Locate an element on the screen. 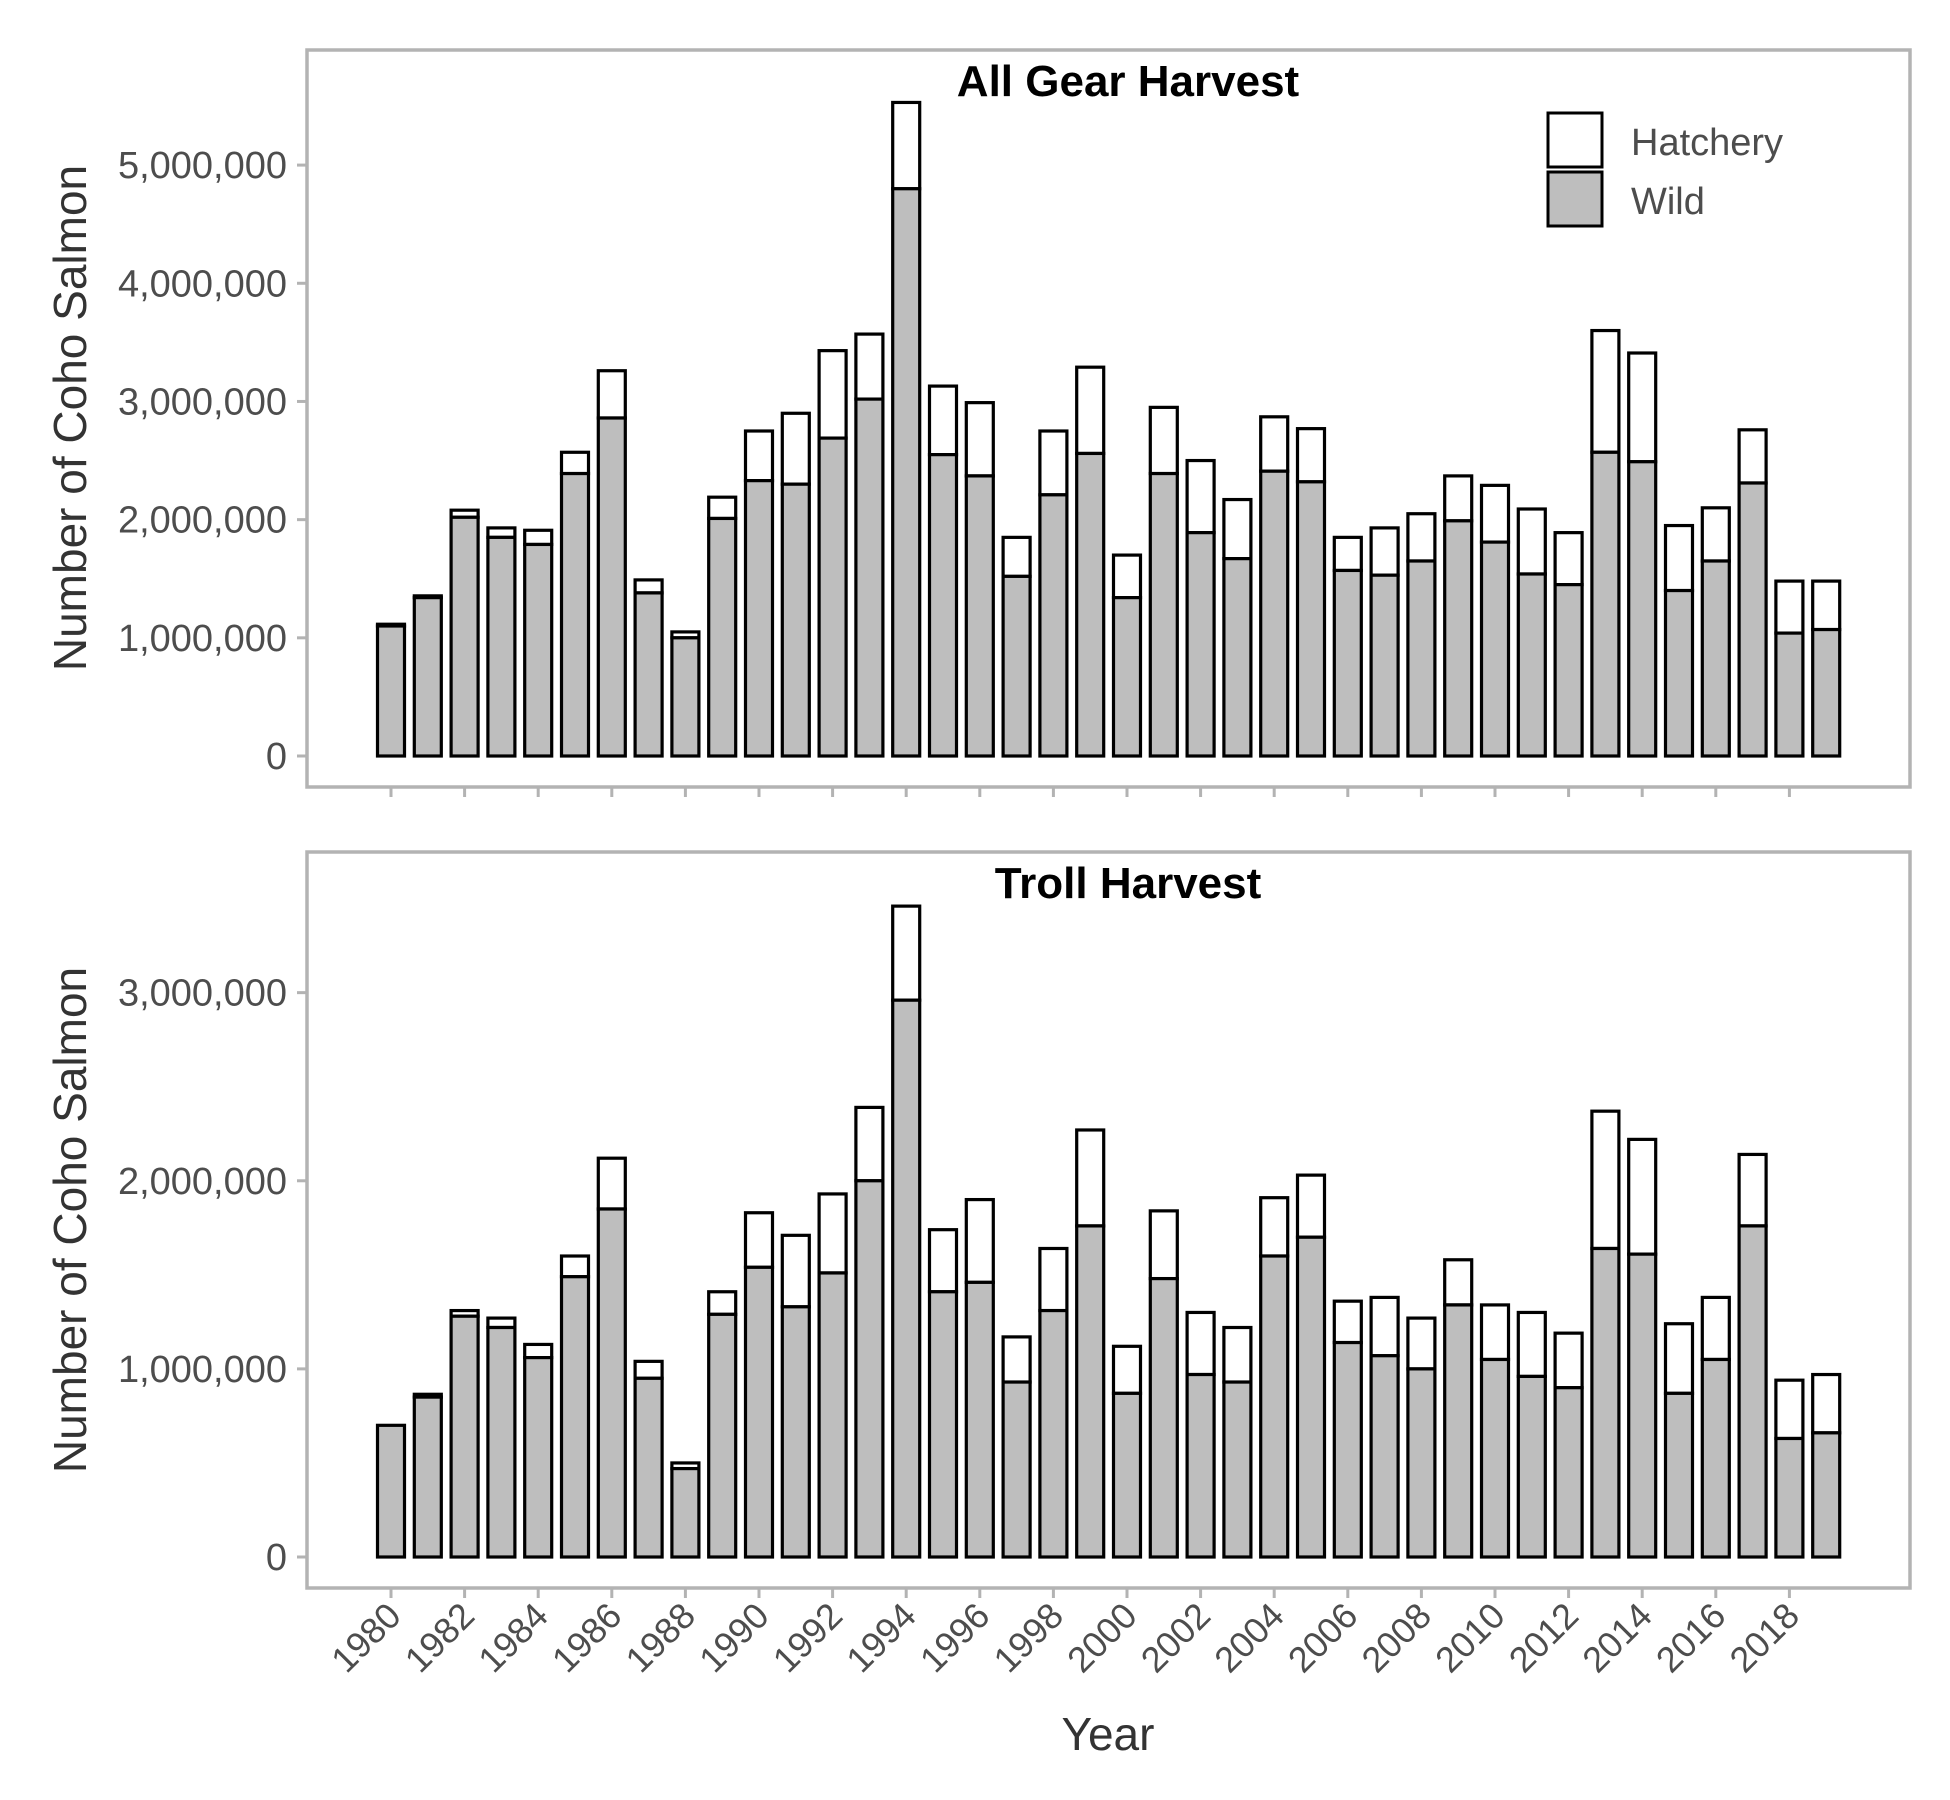 The width and height of the screenshot is (1950, 1800). legend-hatchery-swatch is located at coordinates (1575, 140).